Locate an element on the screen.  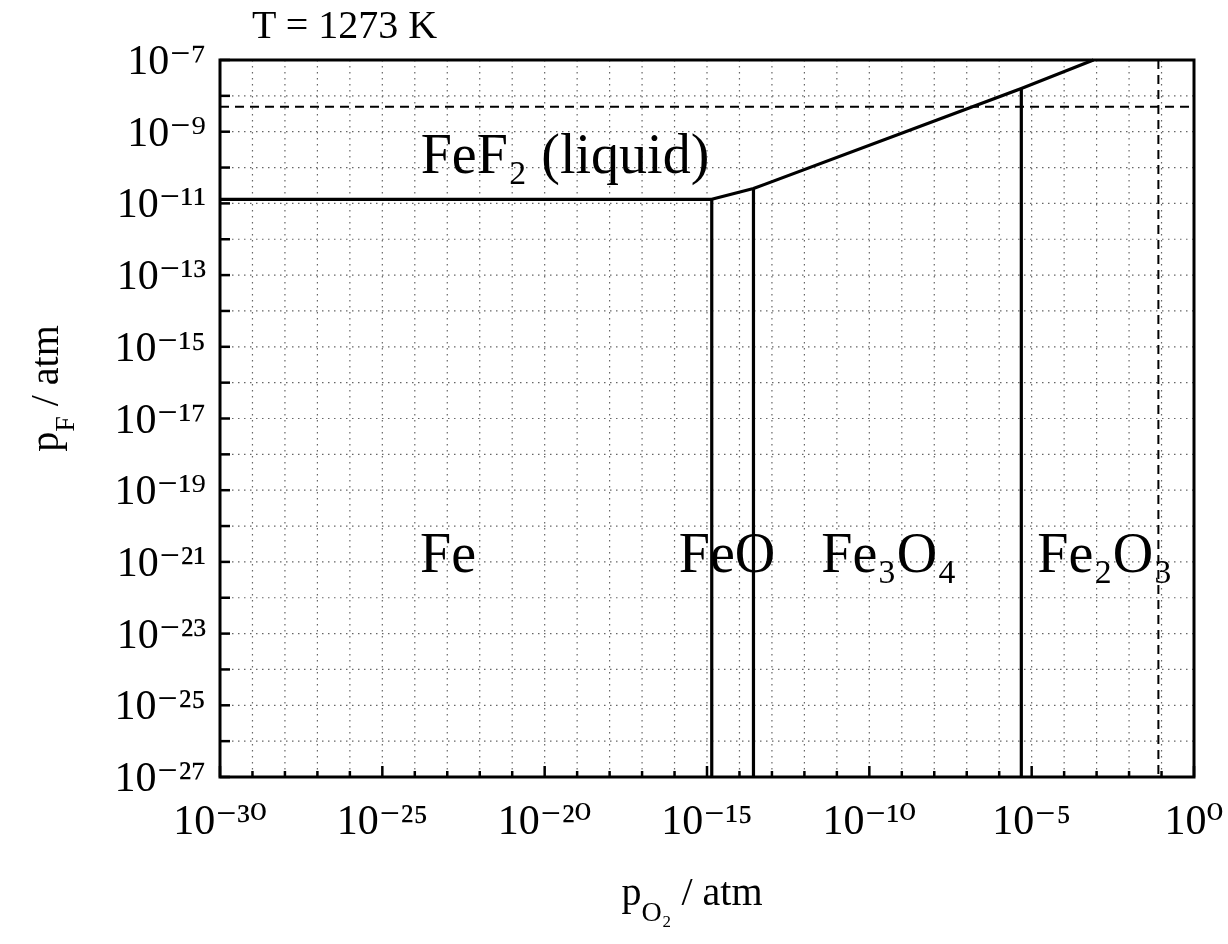
x-axis-title: p$_{O₂}$ / atm is located at coordinates (692, 898).